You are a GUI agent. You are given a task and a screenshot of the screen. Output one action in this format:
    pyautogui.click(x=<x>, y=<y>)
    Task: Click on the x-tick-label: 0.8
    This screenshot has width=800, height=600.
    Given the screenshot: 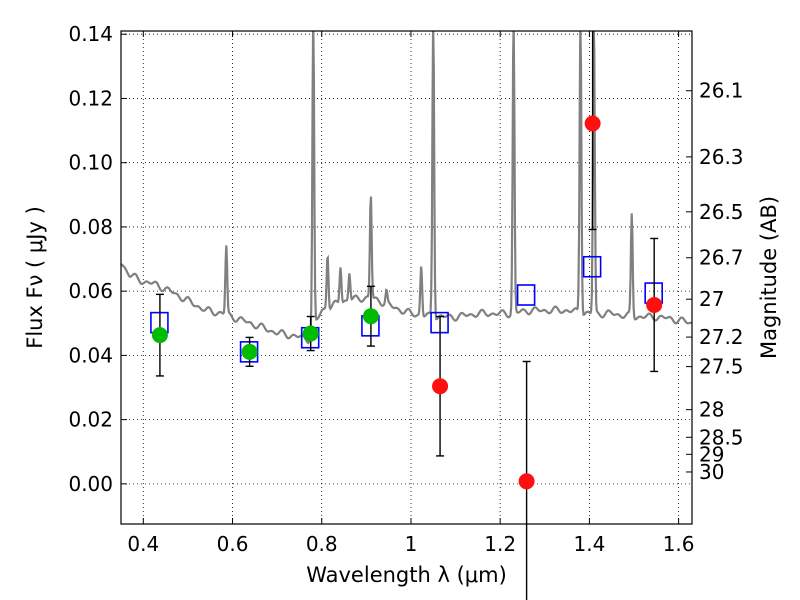 What is the action you would take?
    pyautogui.click(x=322, y=544)
    